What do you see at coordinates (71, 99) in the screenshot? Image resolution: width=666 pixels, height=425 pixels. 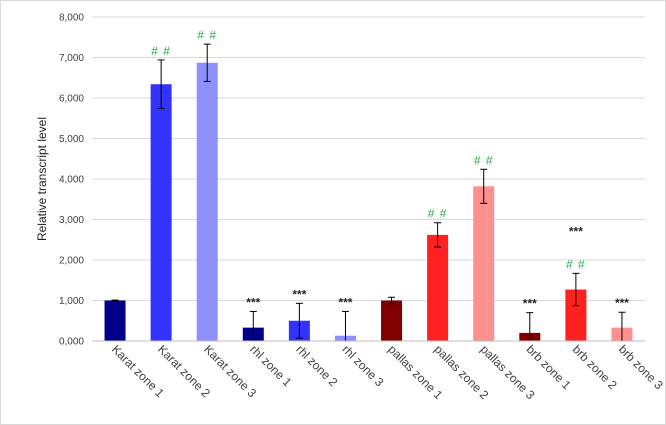 I see `y-tick-label: 6,000` at bounding box center [71, 99].